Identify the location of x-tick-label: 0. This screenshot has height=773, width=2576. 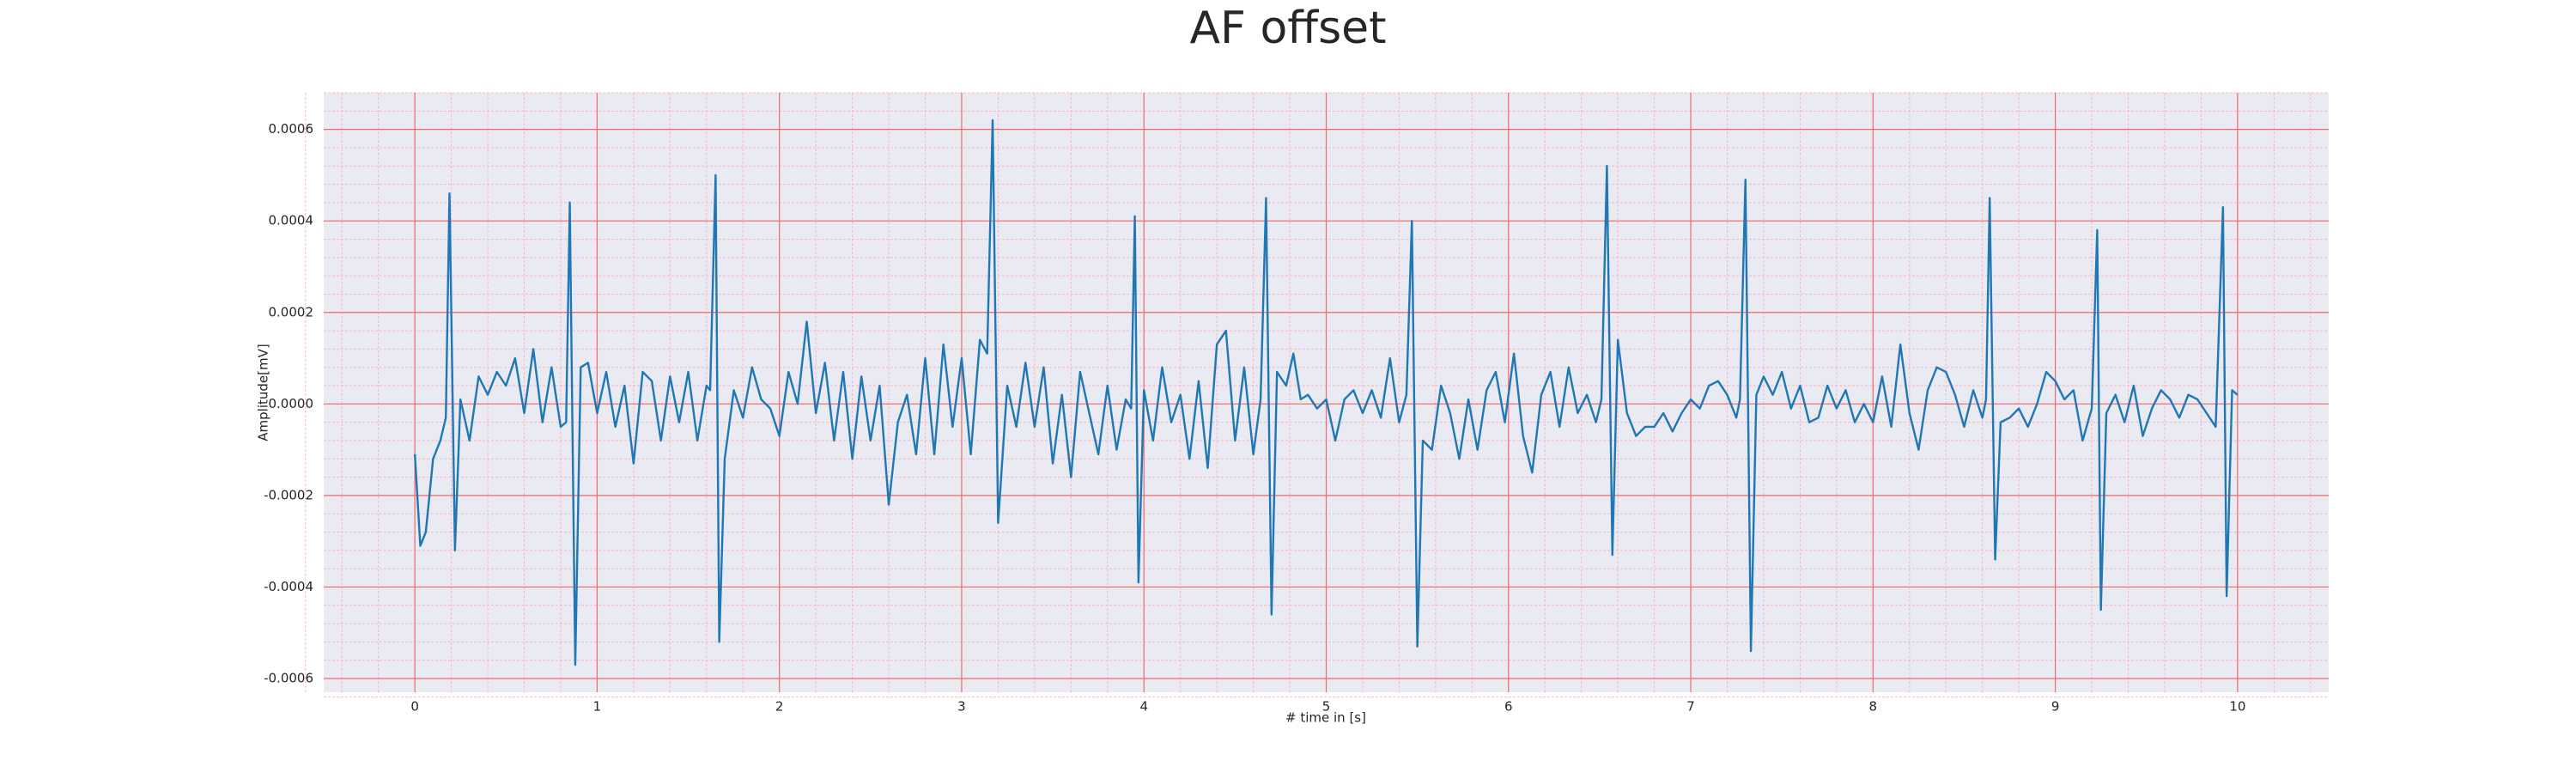
(414, 707).